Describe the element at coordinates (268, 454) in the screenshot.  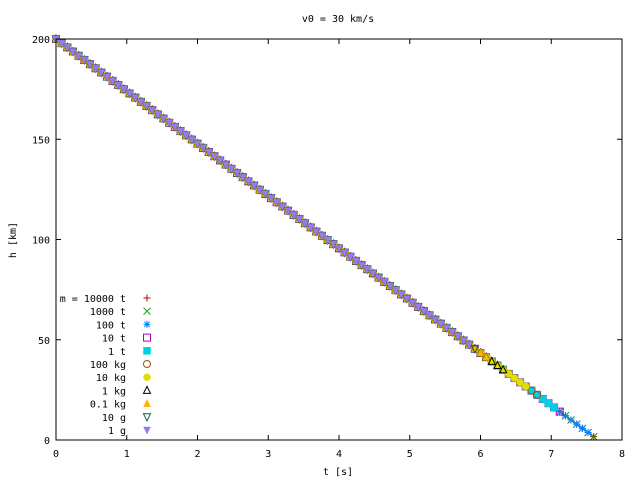
I see `x-tick-label: 3` at that location.